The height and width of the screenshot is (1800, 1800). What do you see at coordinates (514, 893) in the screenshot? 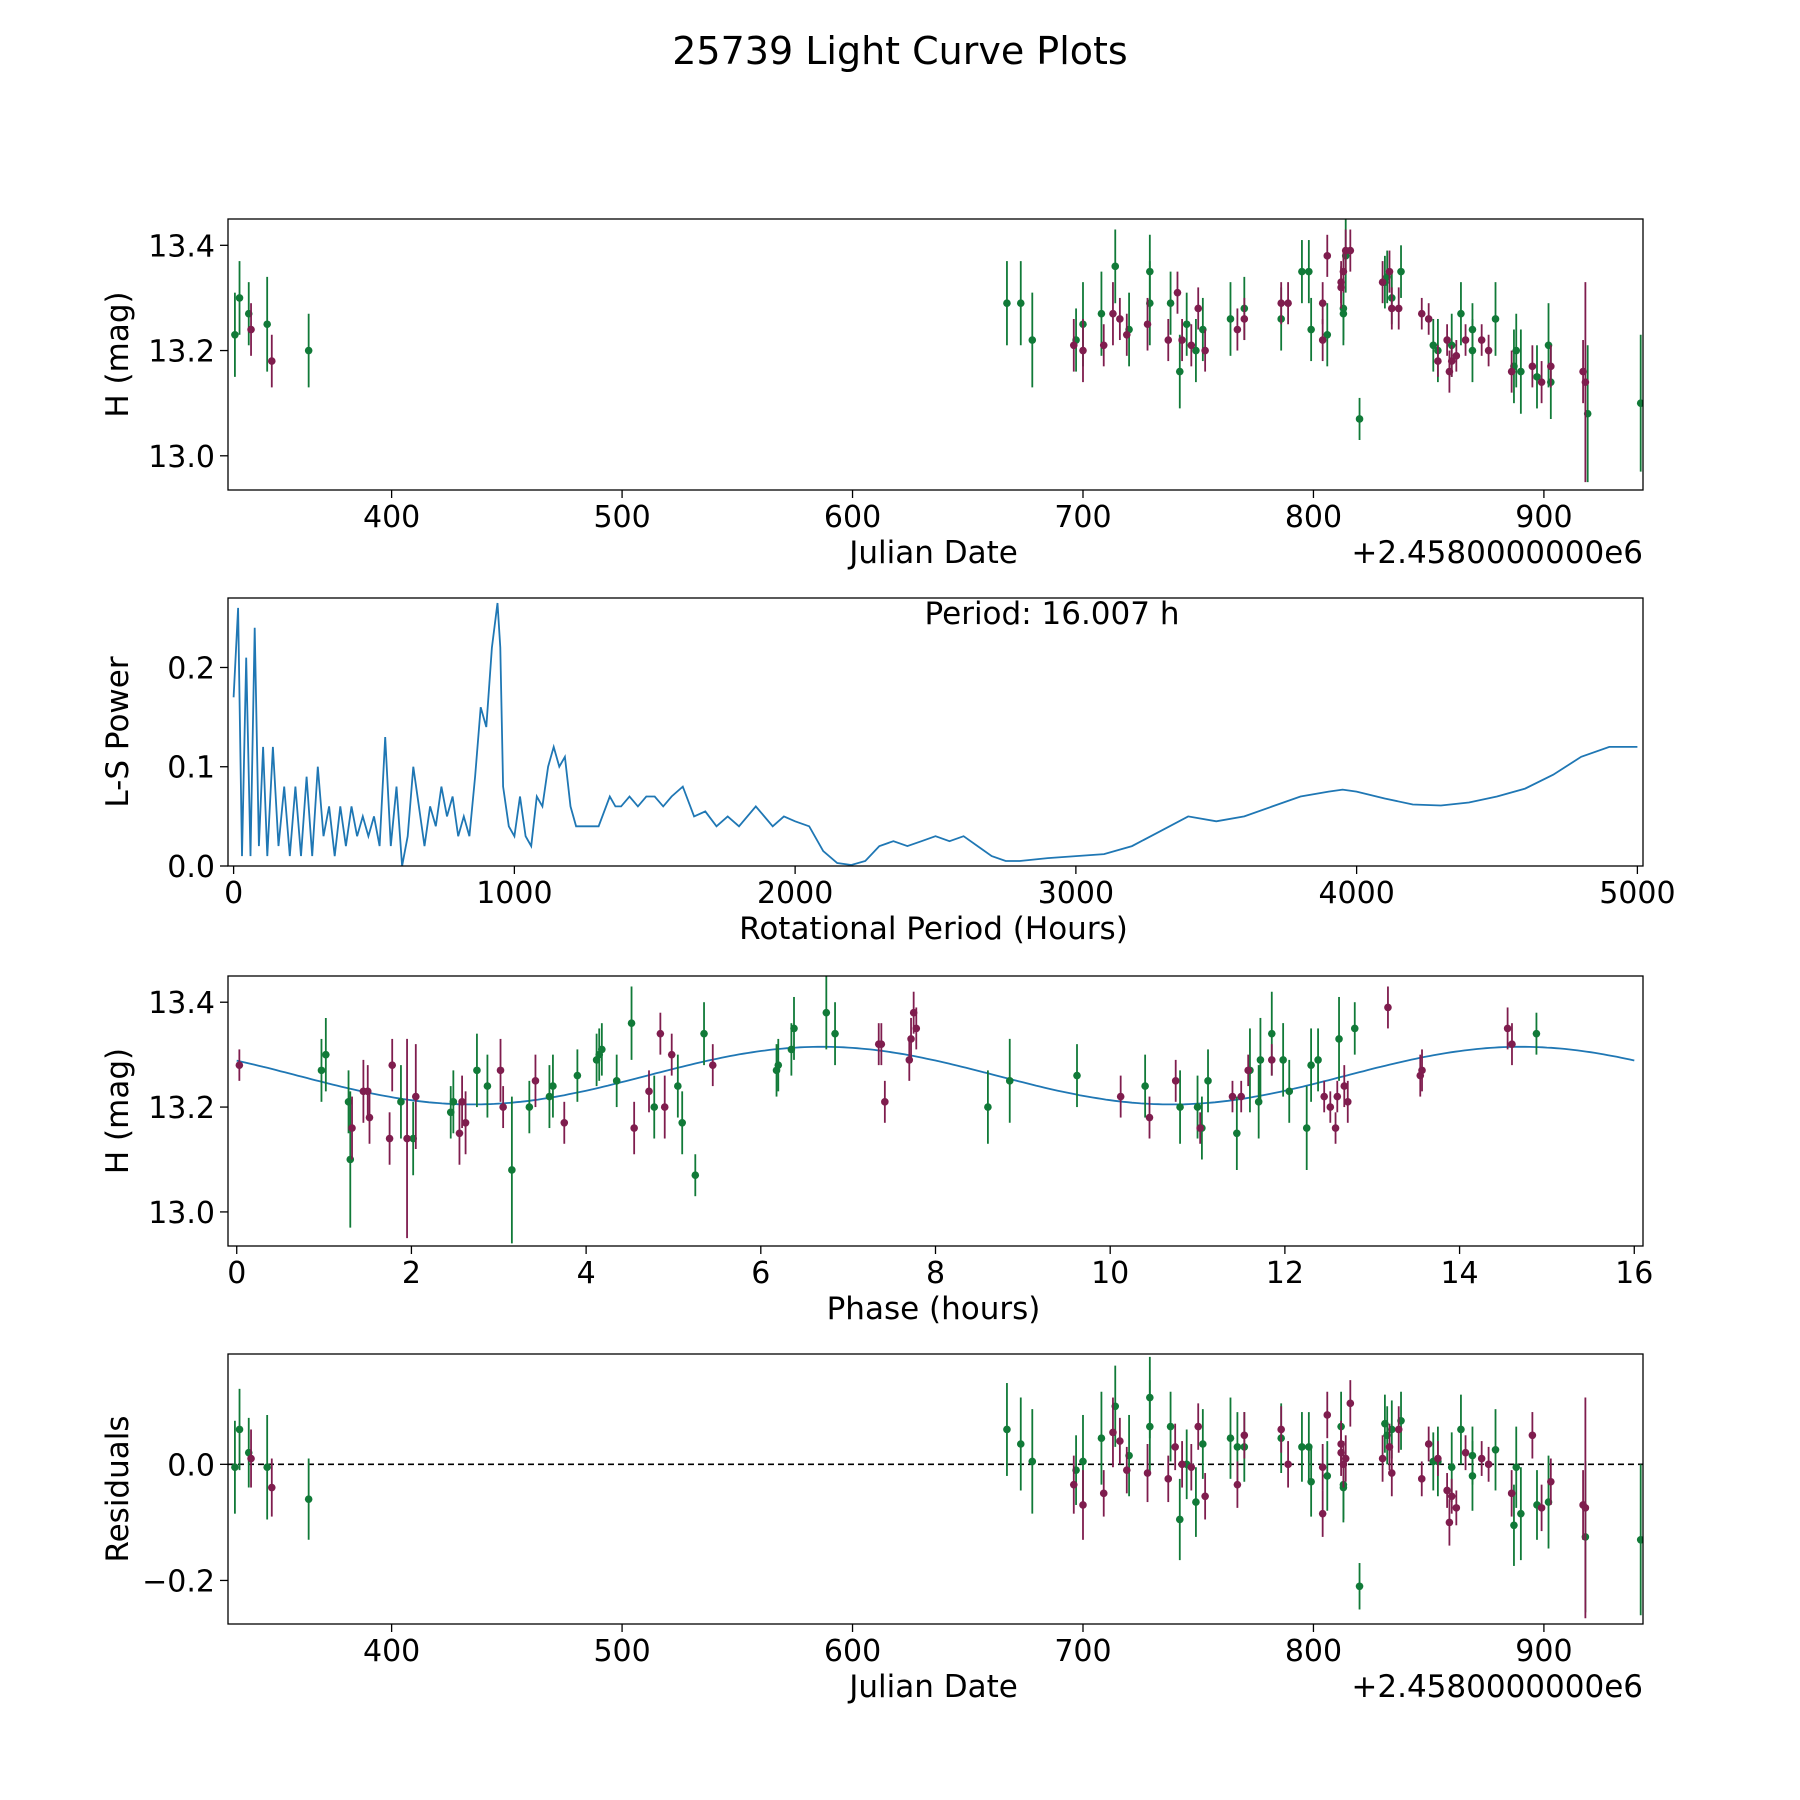
I see `x-tick-label: 1000` at bounding box center [514, 893].